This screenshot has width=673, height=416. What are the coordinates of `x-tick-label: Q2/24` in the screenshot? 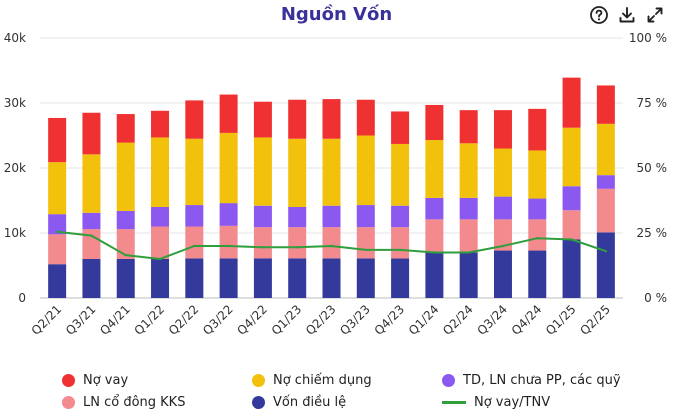 It's located at (458, 320).